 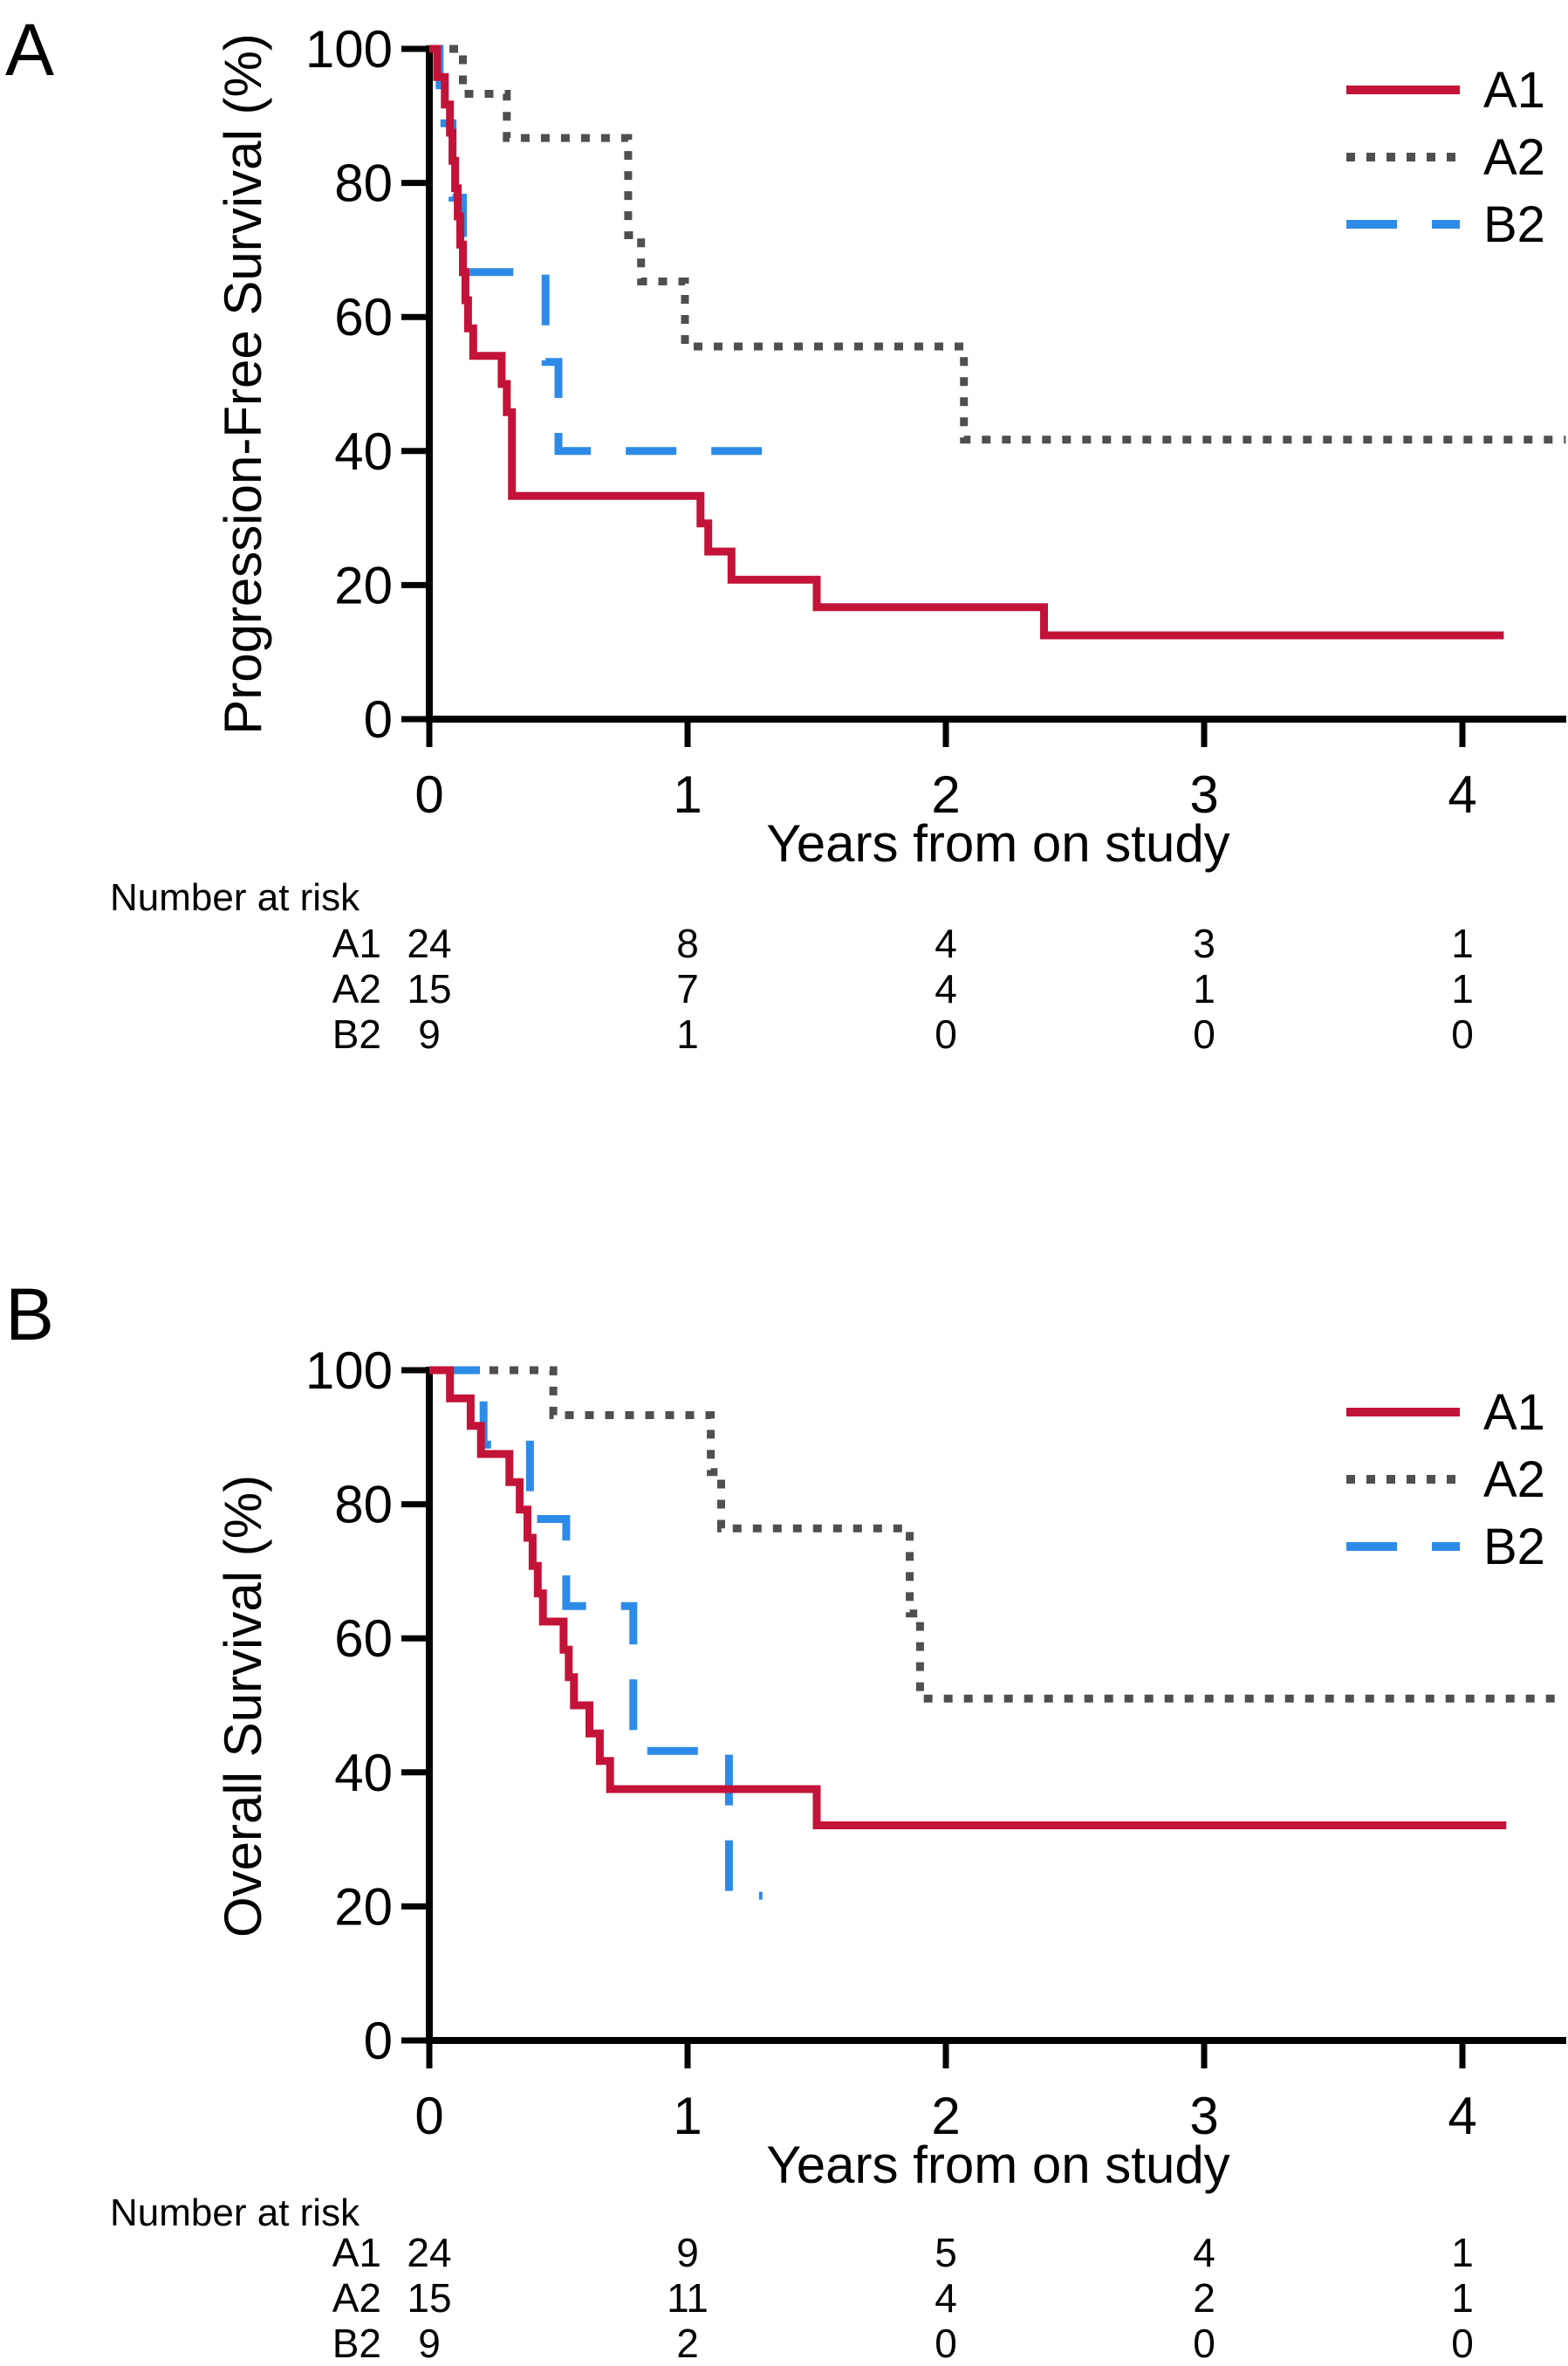 What do you see at coordinates (243, 384) in the screenshot?
I see `y-axis-title: Progression-Free Survival (%)` at bounding box center [243, 384].